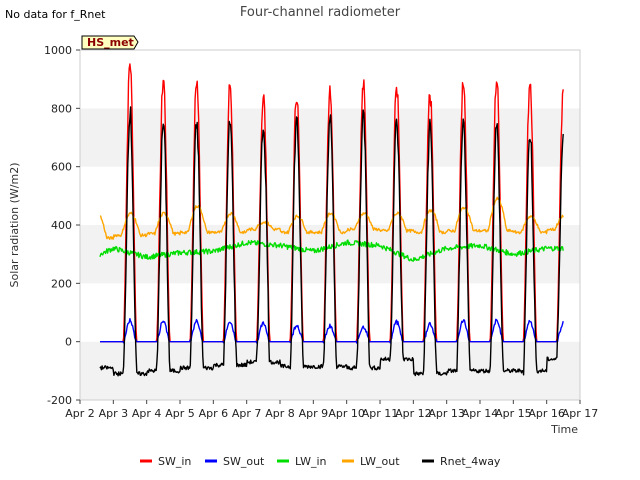  What do you see at coordinates (513, 413) in the screenshot?
I see `x-tick-label: Apr 15` at bounding box center [513, 413].